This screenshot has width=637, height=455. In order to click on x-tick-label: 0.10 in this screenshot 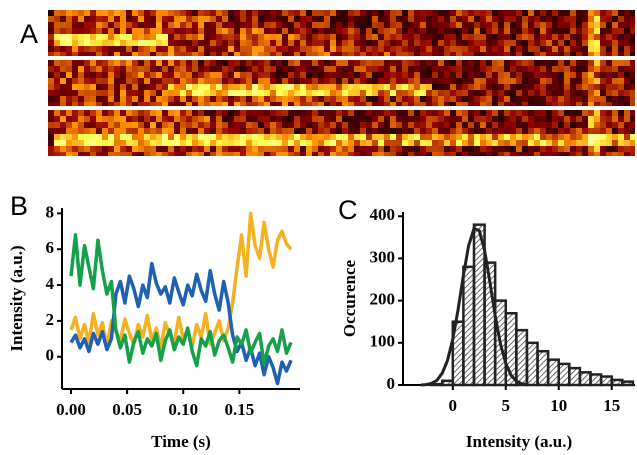, I will do `click(183, 409)`.